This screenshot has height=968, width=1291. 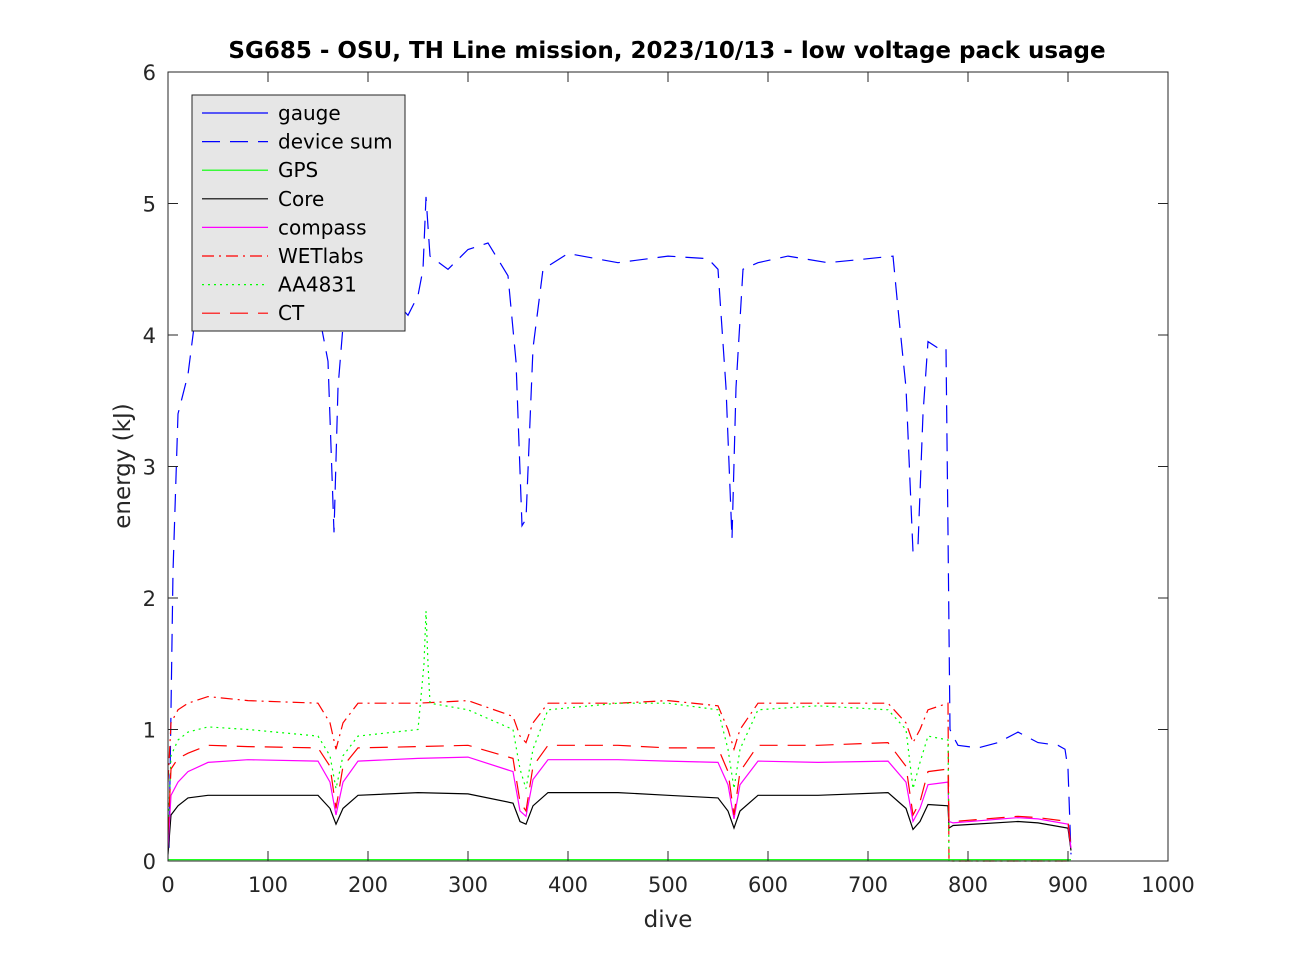 What do you see at coordinates (149, 731) in the screenshot?
I see `y-tick-label: 1` at bounding box center [149, 731].